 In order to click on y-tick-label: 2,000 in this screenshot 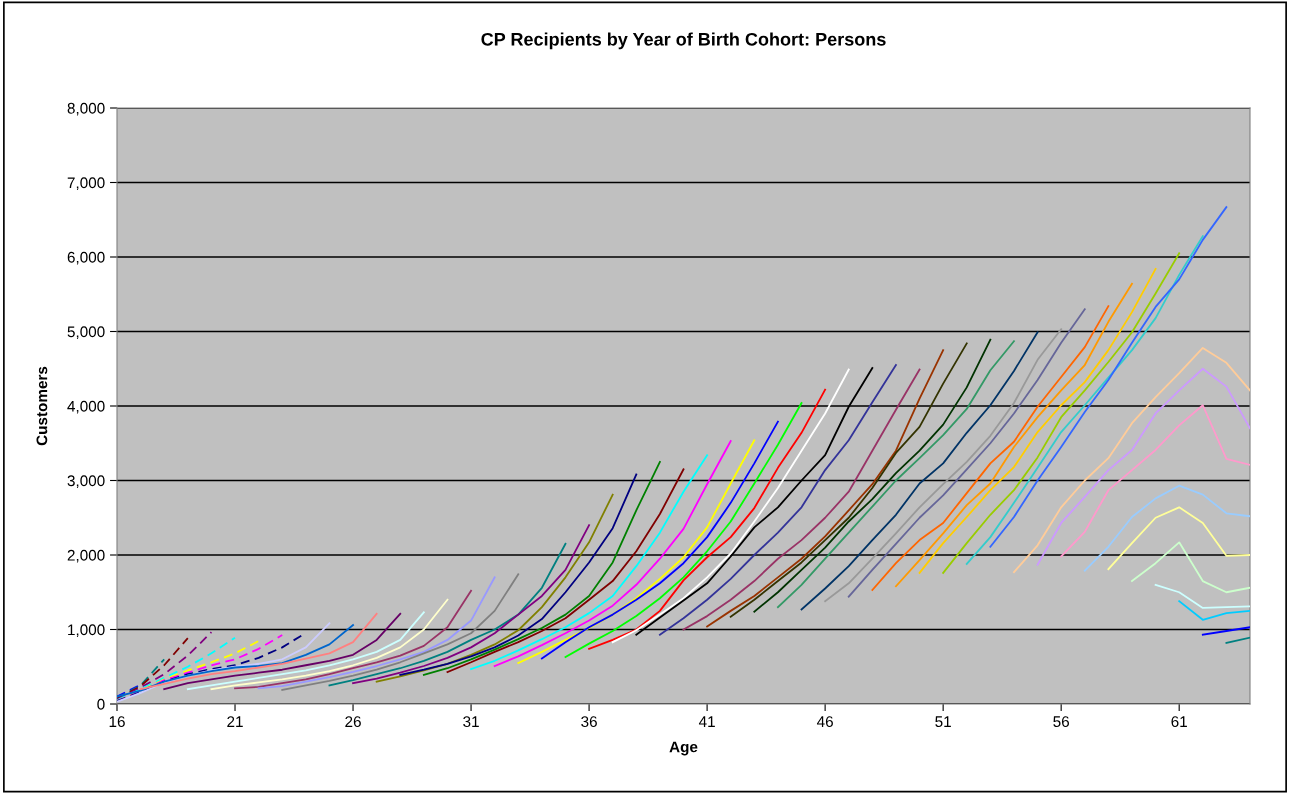, I will do `click(86, 556)`.